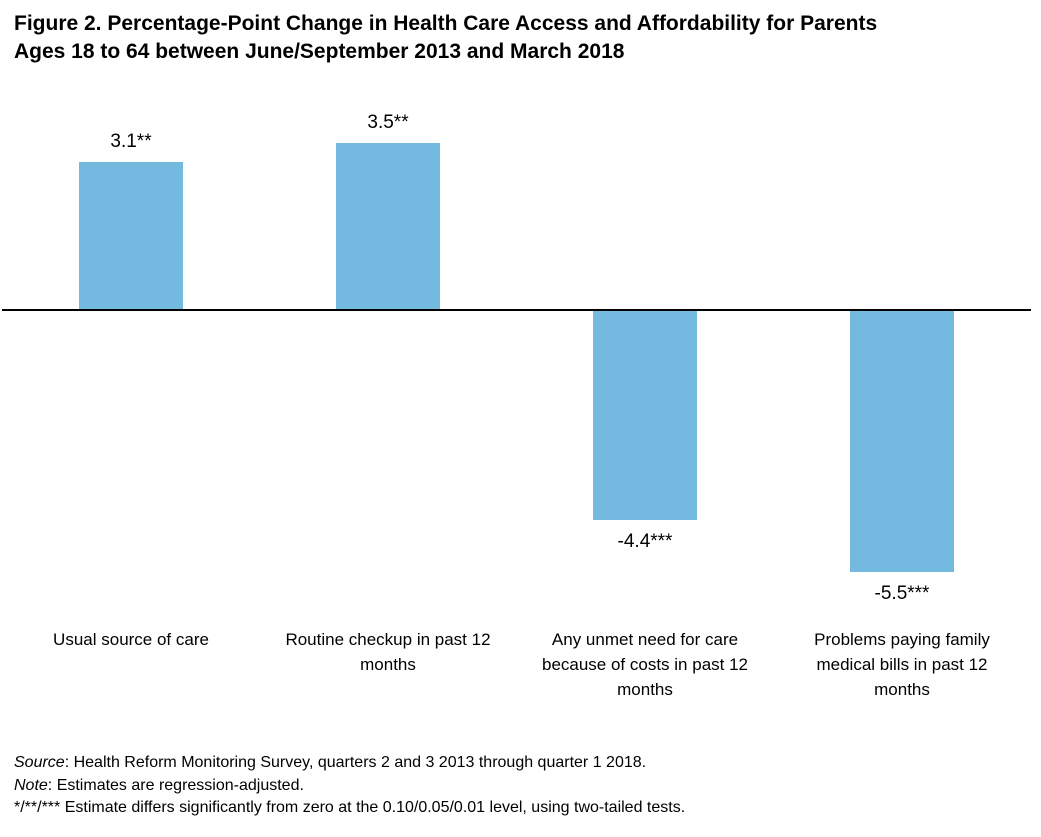 The image size is (1041, 837). I want to click on category-label-line: because of costs in past 12, so click(645, 664).